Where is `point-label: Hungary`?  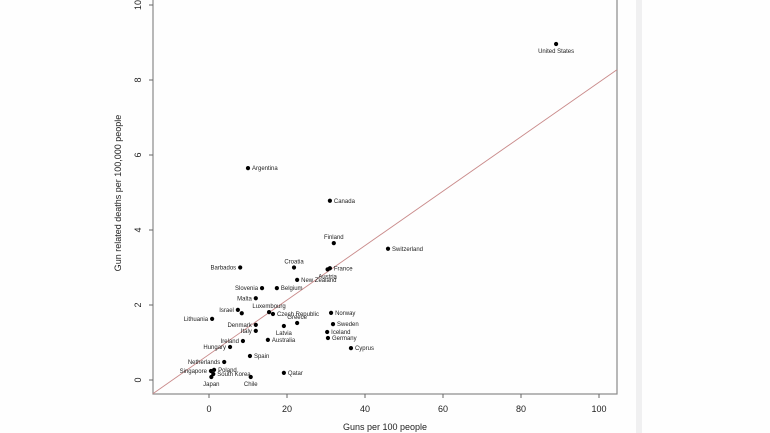 point-label: Hungary is located at coordinates (214, 348).